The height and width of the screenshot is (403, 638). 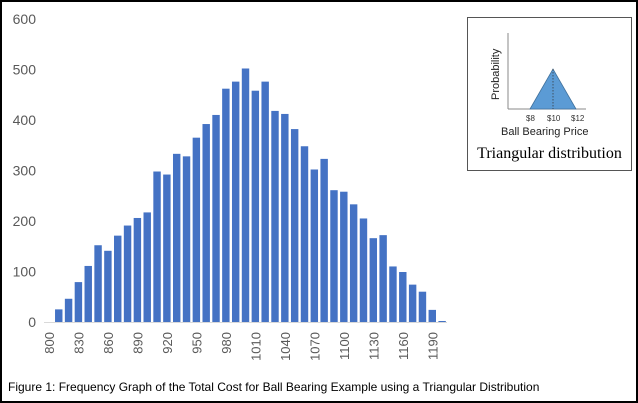 I want to click on x-tick-label: 1070, so click(x=314, y=346).